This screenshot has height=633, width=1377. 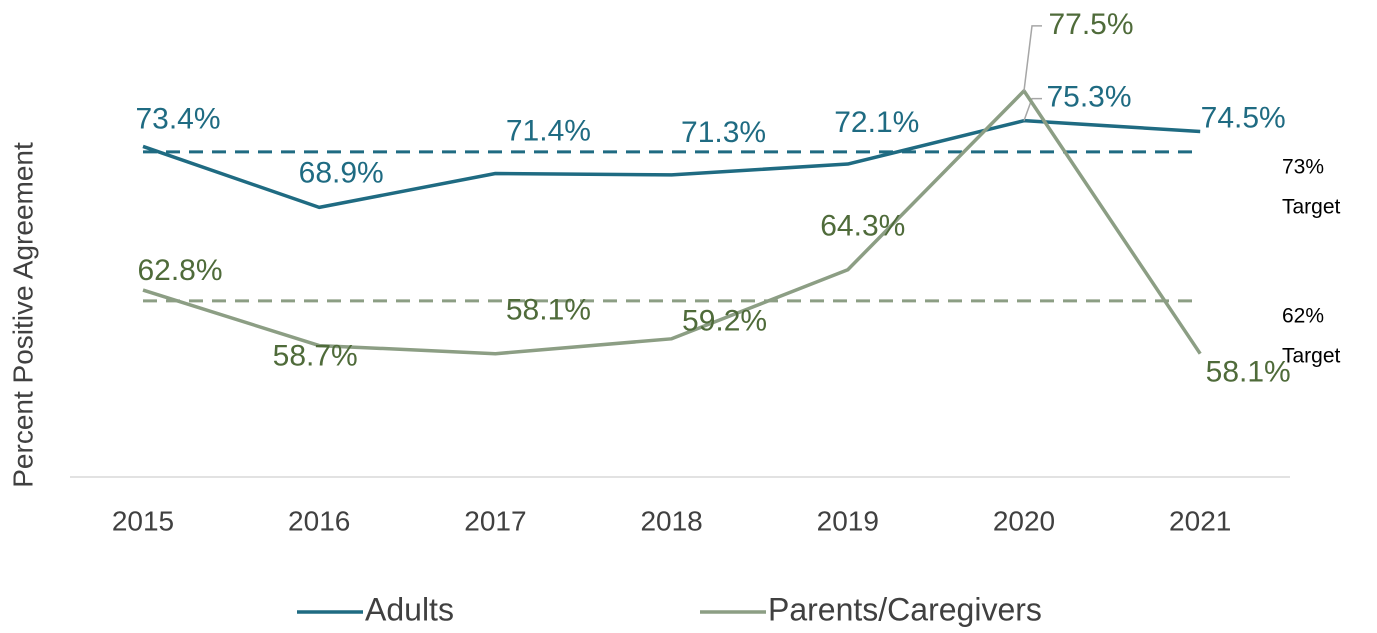 What do you see at coordinates (1200, 520) in the screenshot?
I see `x-tick-label: 2021` at bounding box center [1200, 520].